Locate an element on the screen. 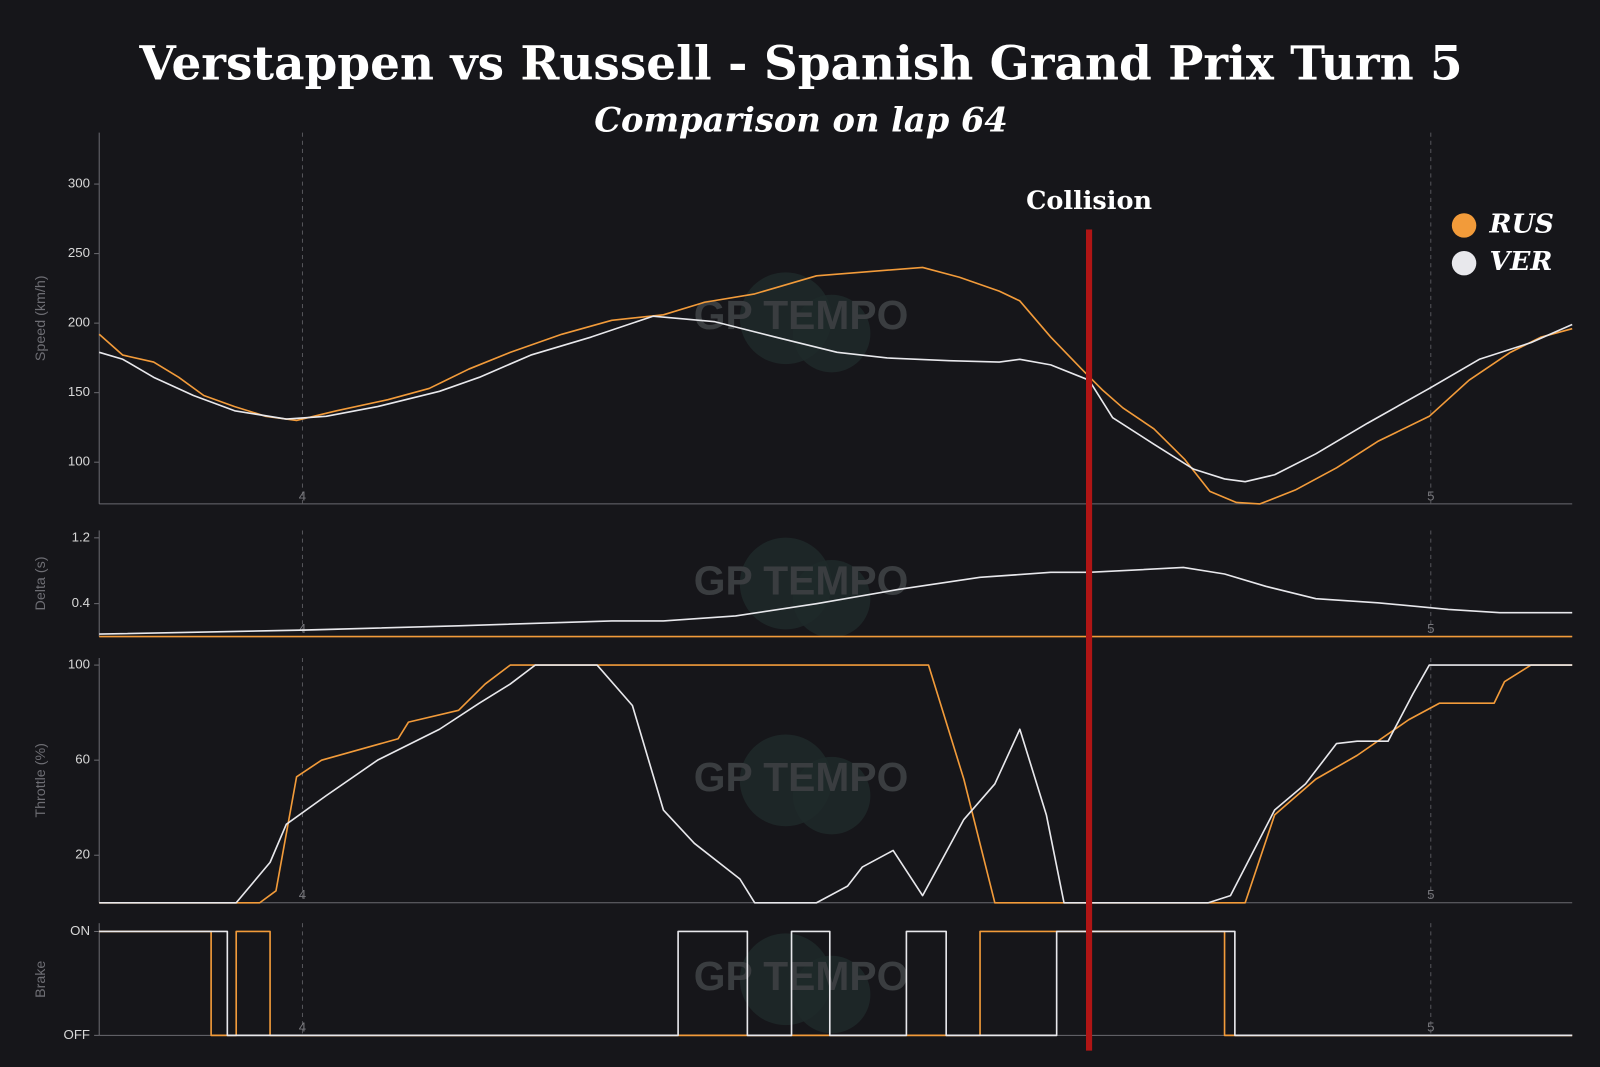 The width and height of the screenshot is (1600, 1067). y-axis-label: Delta (s) is located at coordinates (41, 584).